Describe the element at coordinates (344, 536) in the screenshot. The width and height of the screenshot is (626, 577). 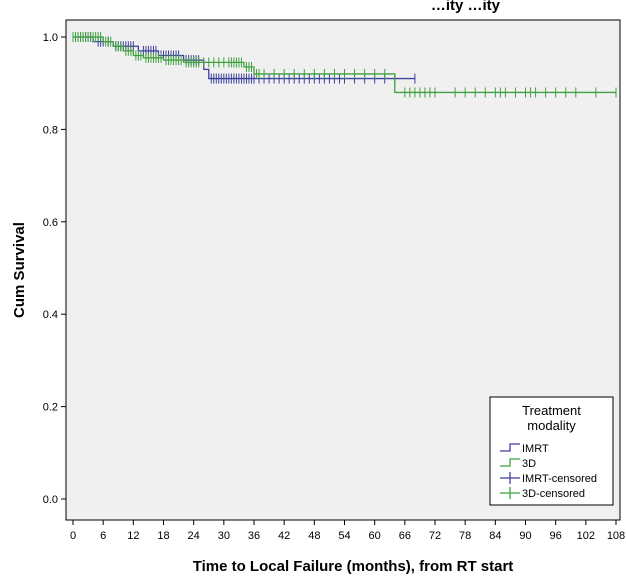
I see `x-tick-label: 54` at that location.